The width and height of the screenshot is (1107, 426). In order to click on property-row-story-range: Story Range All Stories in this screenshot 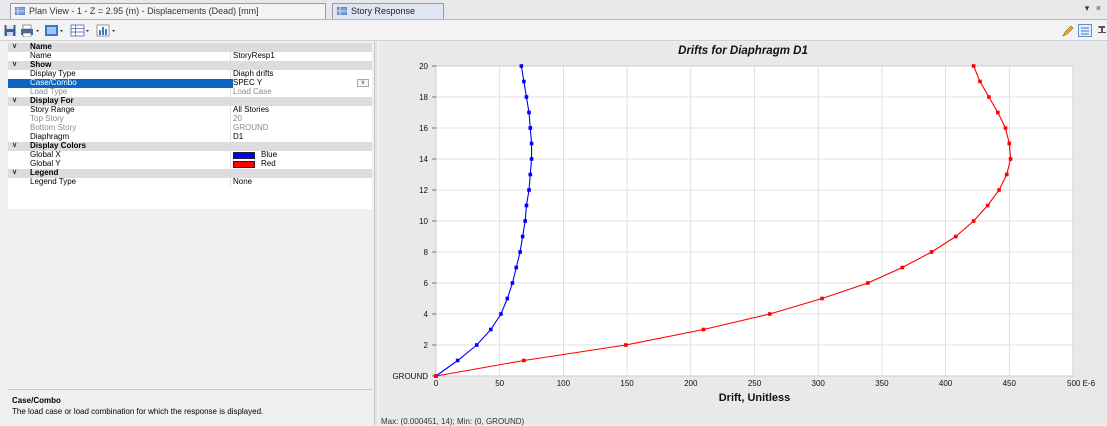, I will do `click(190, 110)`.